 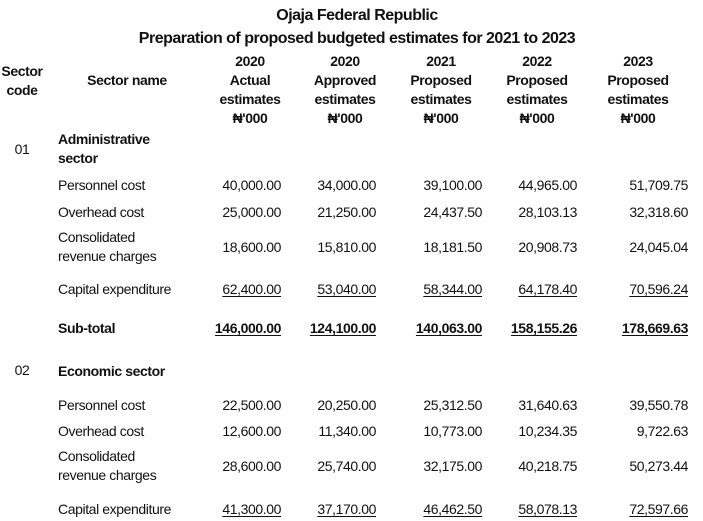 What do you see at coordinates (22, 370) in the screenshot?
I see `sector-code: 02` at bounding box center [22, 370].